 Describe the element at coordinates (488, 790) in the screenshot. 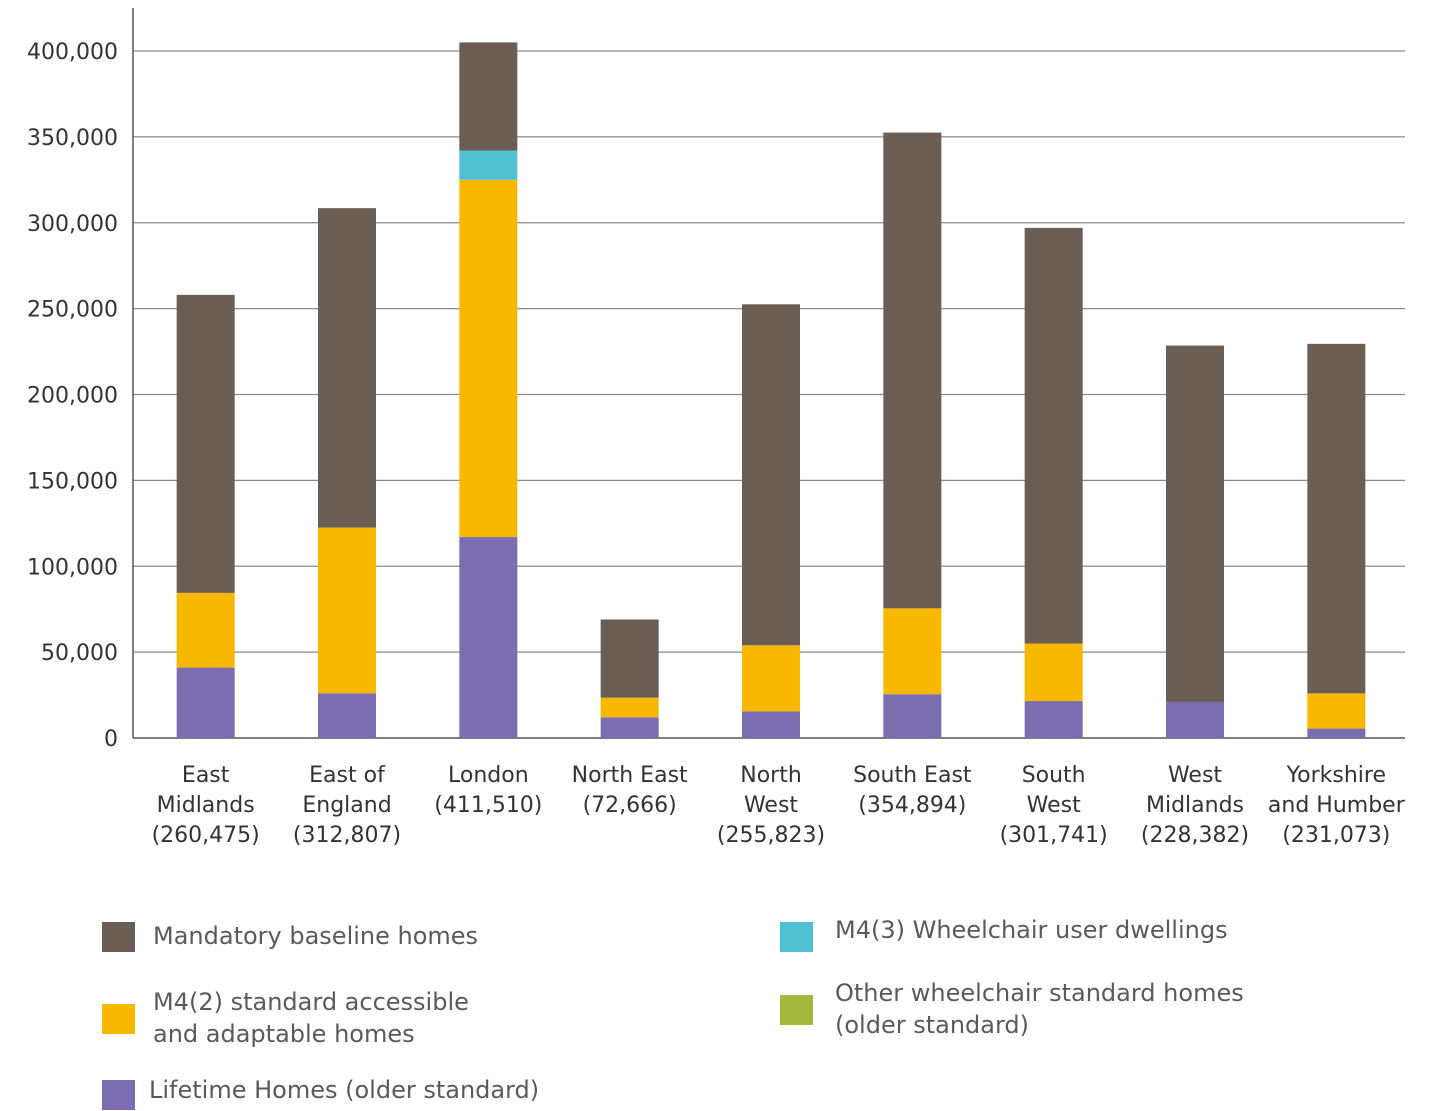

I see `x-tick-label: London (411,510)` at that location.